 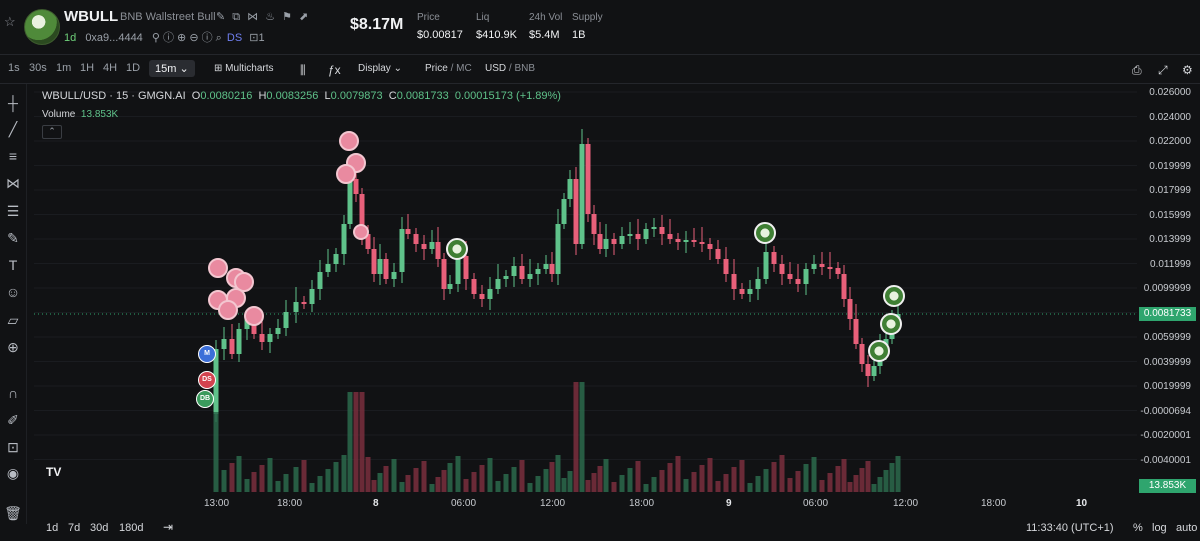 I want to click on usd-bnb-toggle: USD / BNB, so click(x=510, y=68).